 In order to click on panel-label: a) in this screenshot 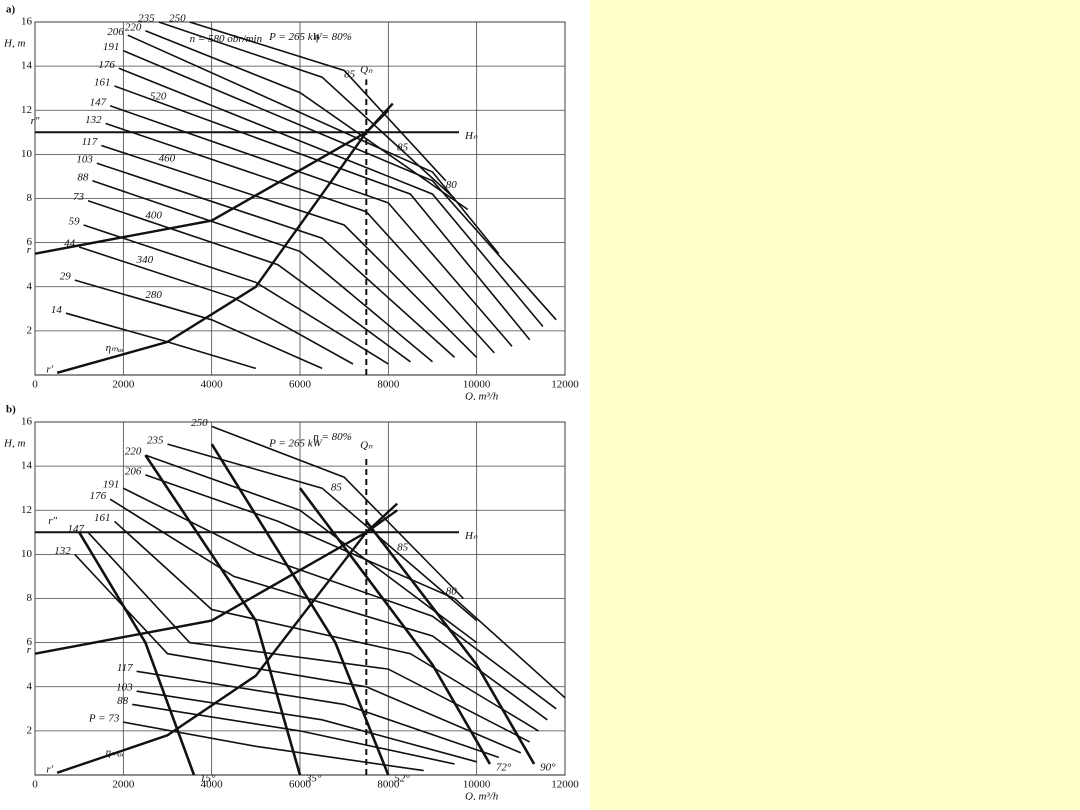, I will do `click(11, 10)`.